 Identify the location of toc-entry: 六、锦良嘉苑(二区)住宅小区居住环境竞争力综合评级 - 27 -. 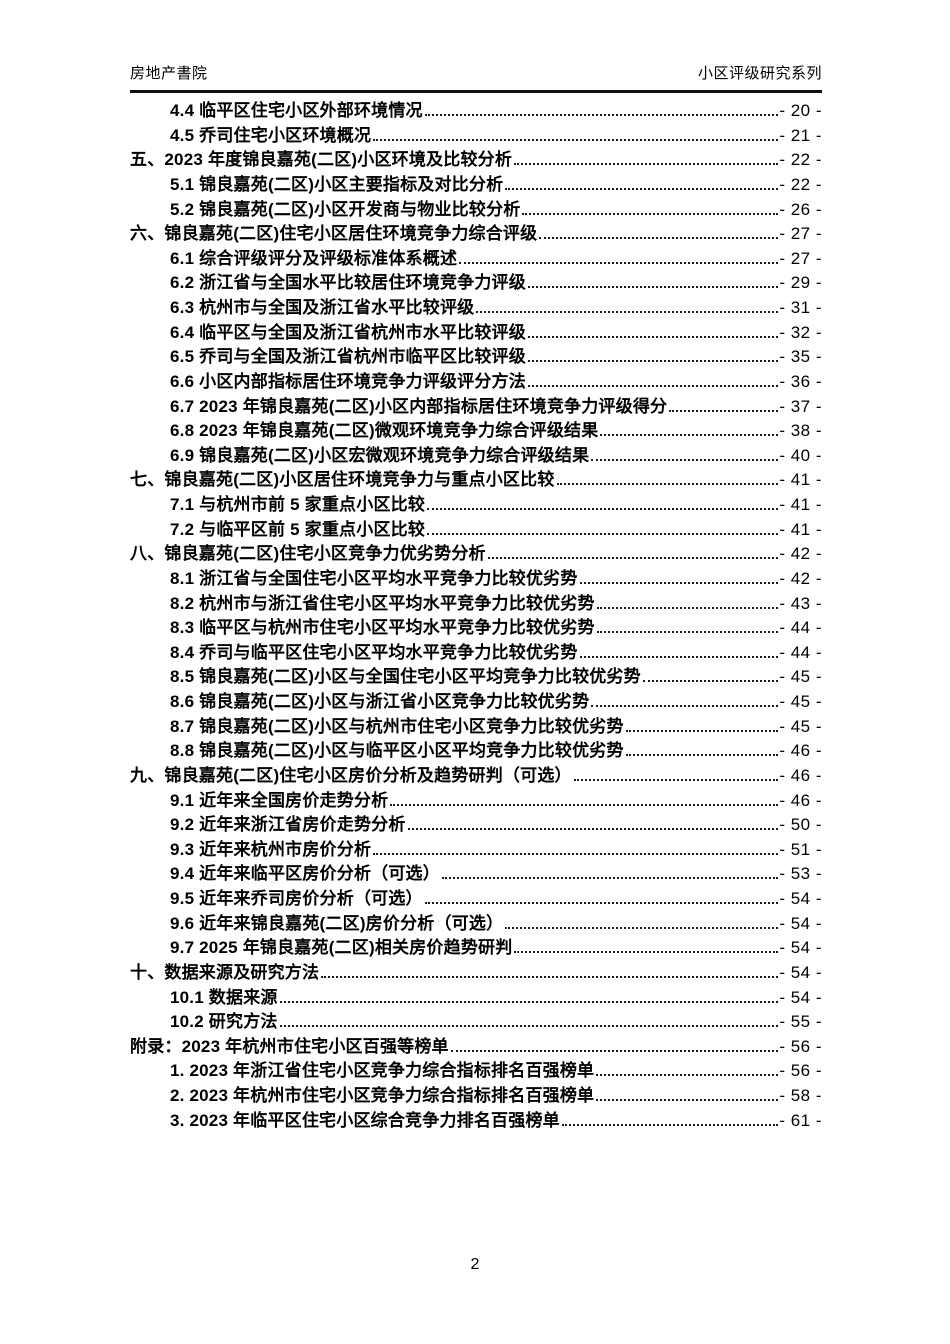
(476, 234).